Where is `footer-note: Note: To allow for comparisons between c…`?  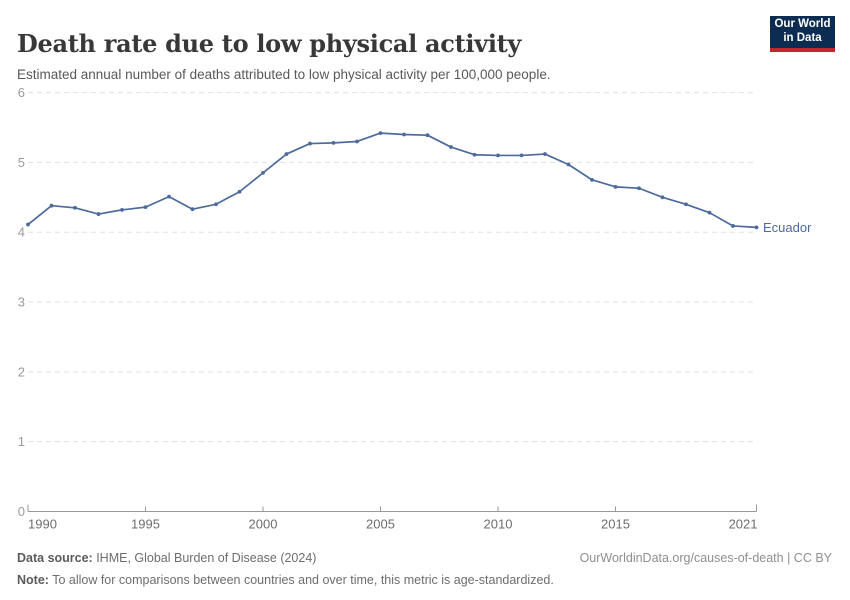 footer-note: Note: To allow for comparisons between c… is located at coordinates (285, 580).